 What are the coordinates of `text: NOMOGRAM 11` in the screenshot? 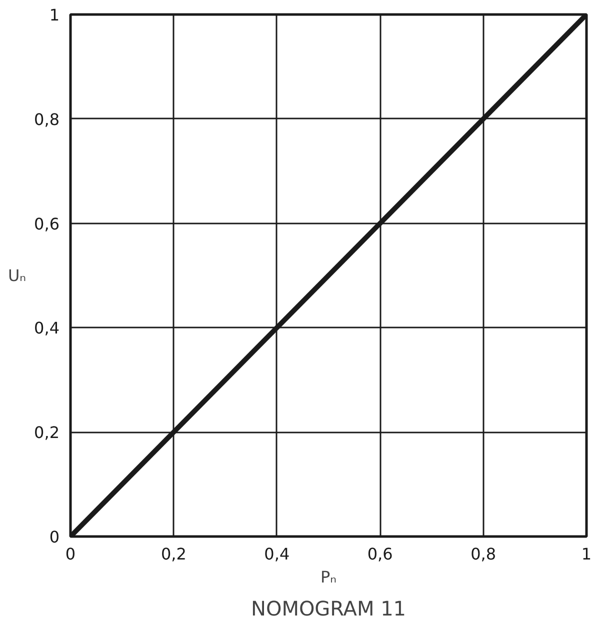 It's located at (328, 608).